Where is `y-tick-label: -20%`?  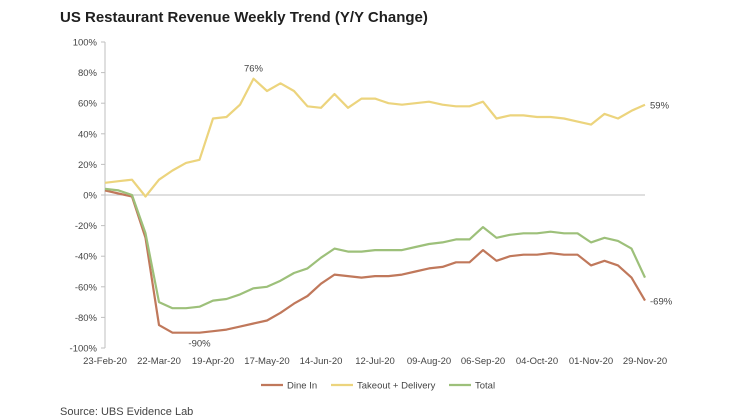
y-tick-label: -20% is located at coordinates (86, 226).